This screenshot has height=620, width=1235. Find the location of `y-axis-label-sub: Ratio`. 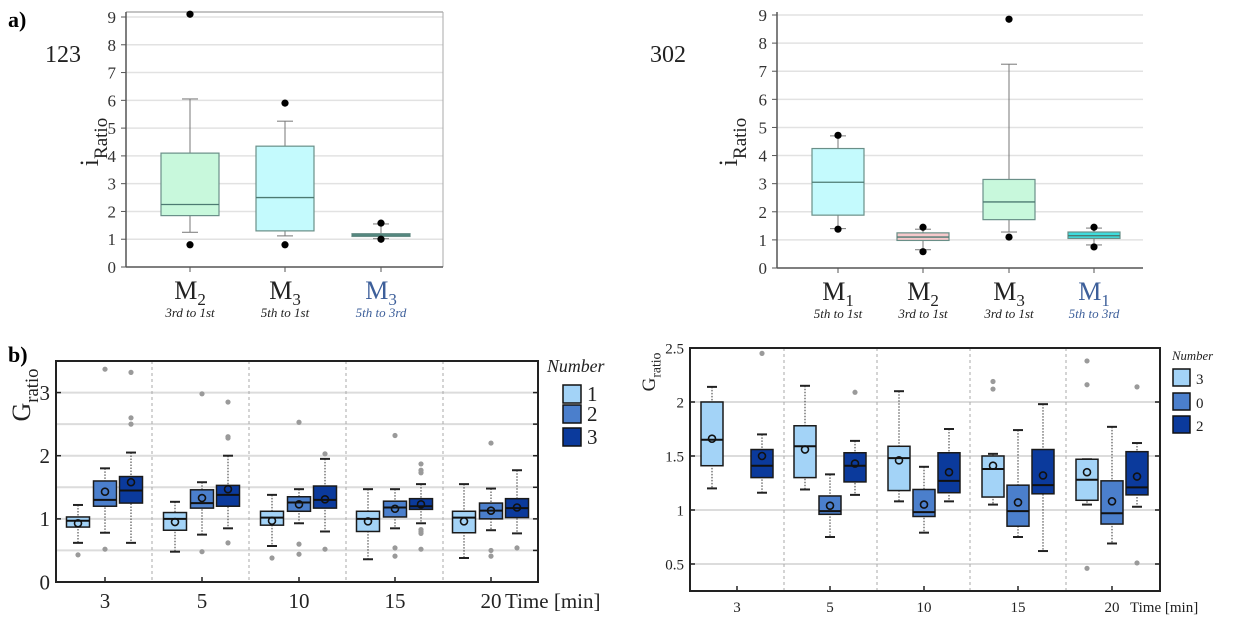

y-axis-label-sub: Ratio is located at coordinates (101, 138).